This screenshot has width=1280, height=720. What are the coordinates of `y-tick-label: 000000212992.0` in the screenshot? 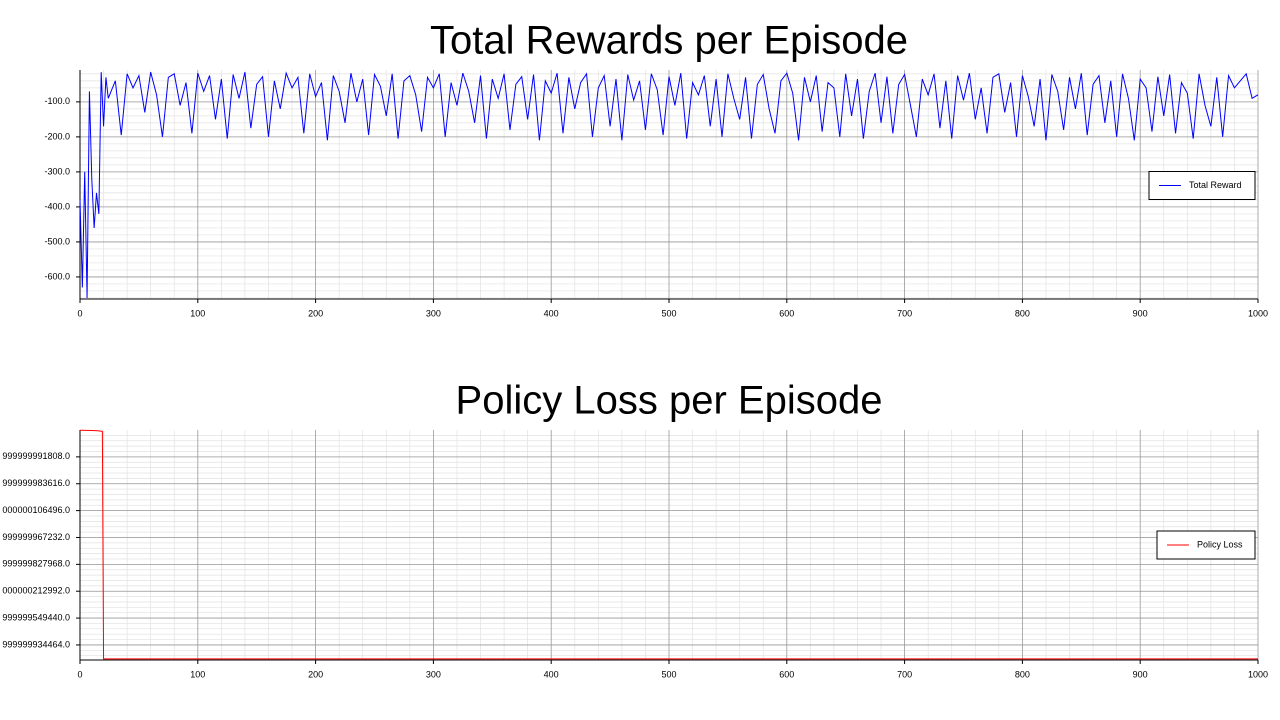 It's located at (36, 591).